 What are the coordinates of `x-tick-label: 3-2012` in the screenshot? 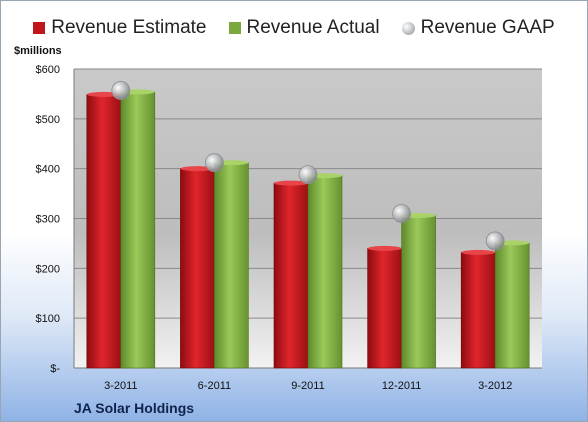 It's located at (495, 386).